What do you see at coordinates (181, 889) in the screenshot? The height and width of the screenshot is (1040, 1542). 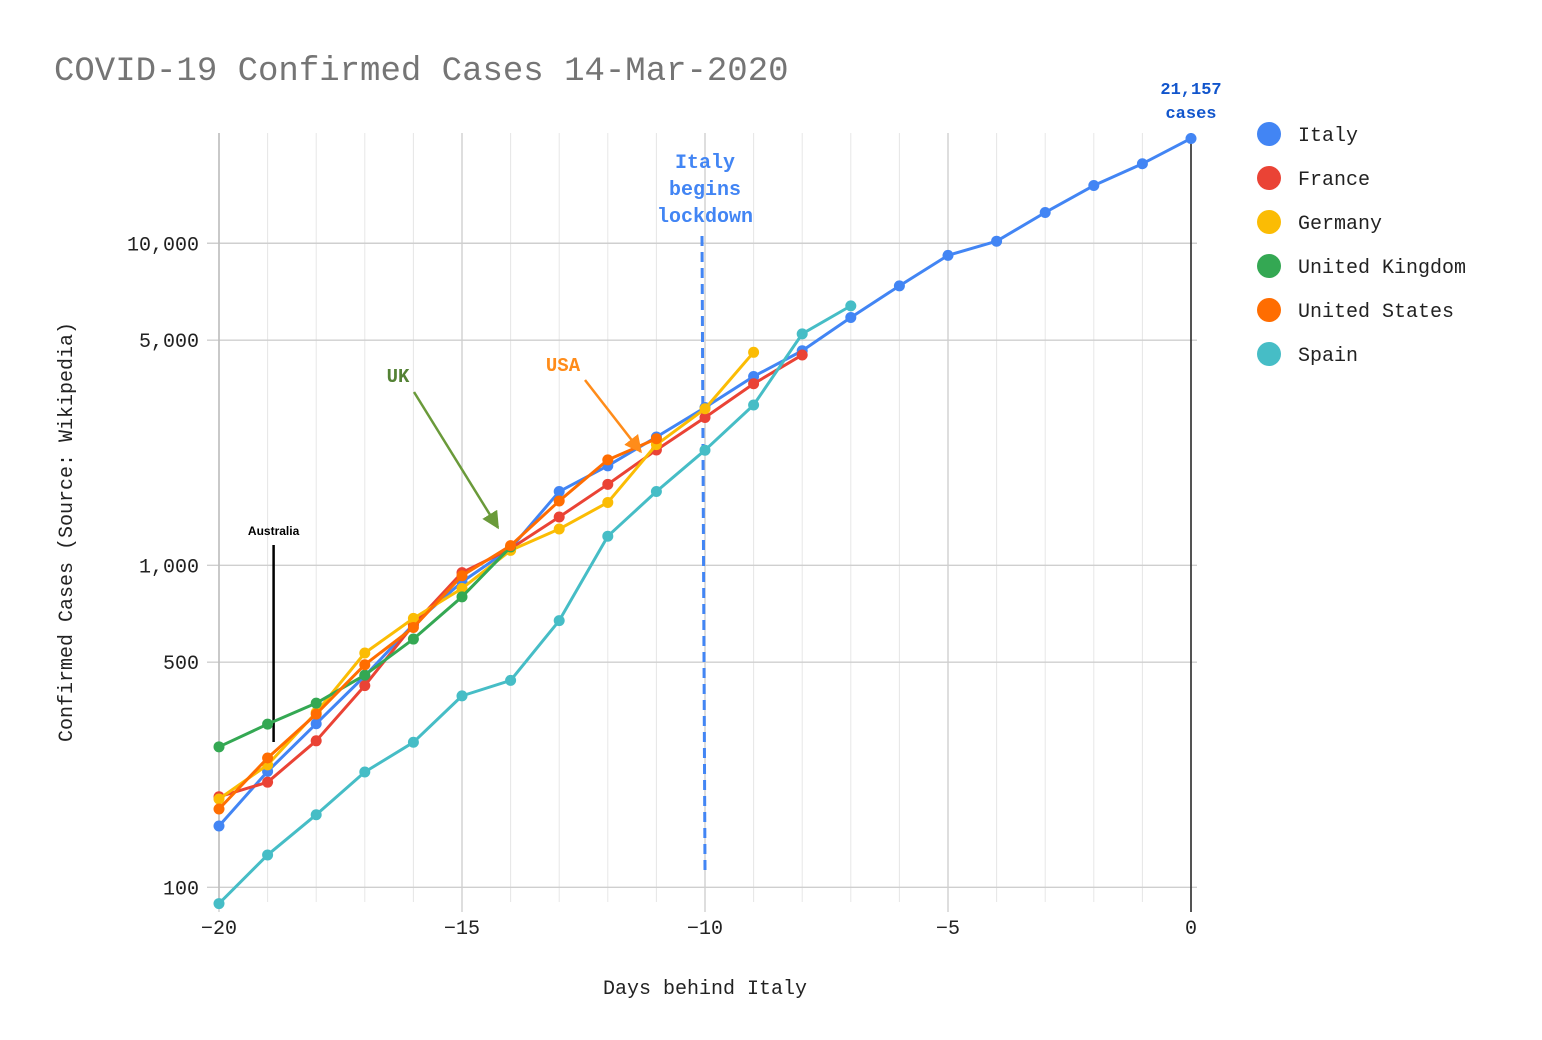 I see `y-tick-label: 100` at bounding box center [181, 889].